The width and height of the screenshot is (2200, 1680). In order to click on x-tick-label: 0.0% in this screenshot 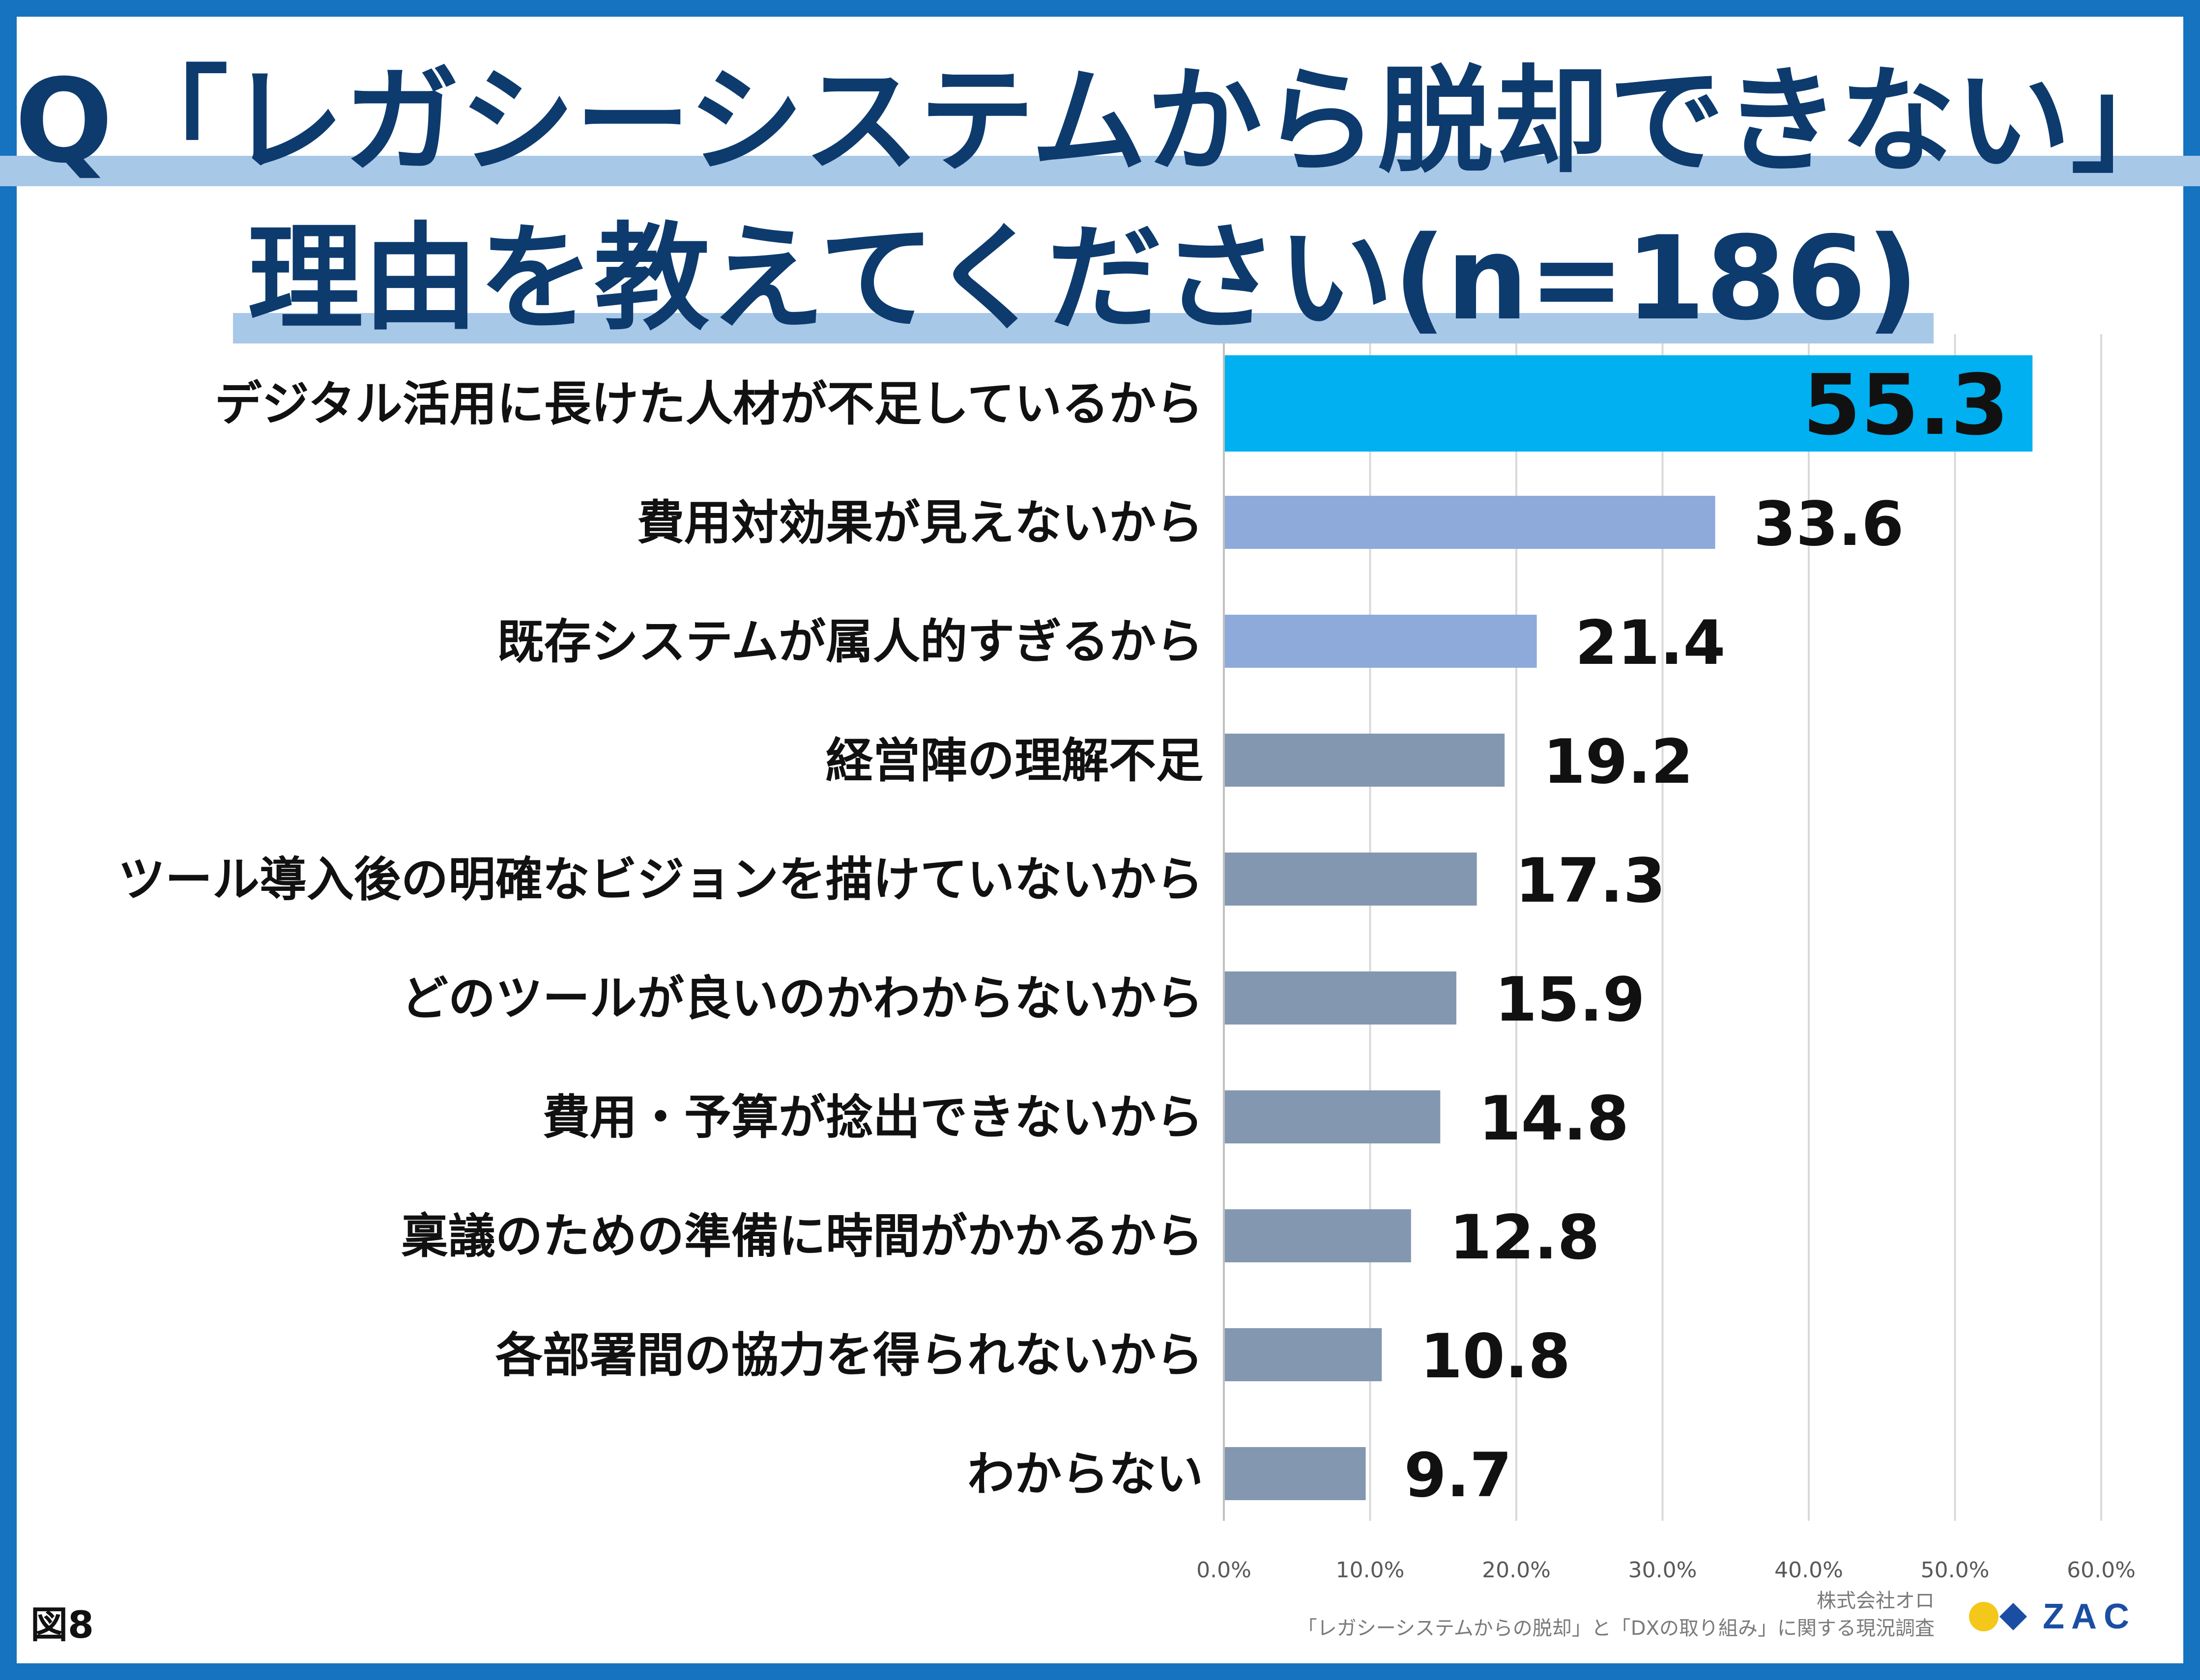, I will do `click(1223, 1570)`.